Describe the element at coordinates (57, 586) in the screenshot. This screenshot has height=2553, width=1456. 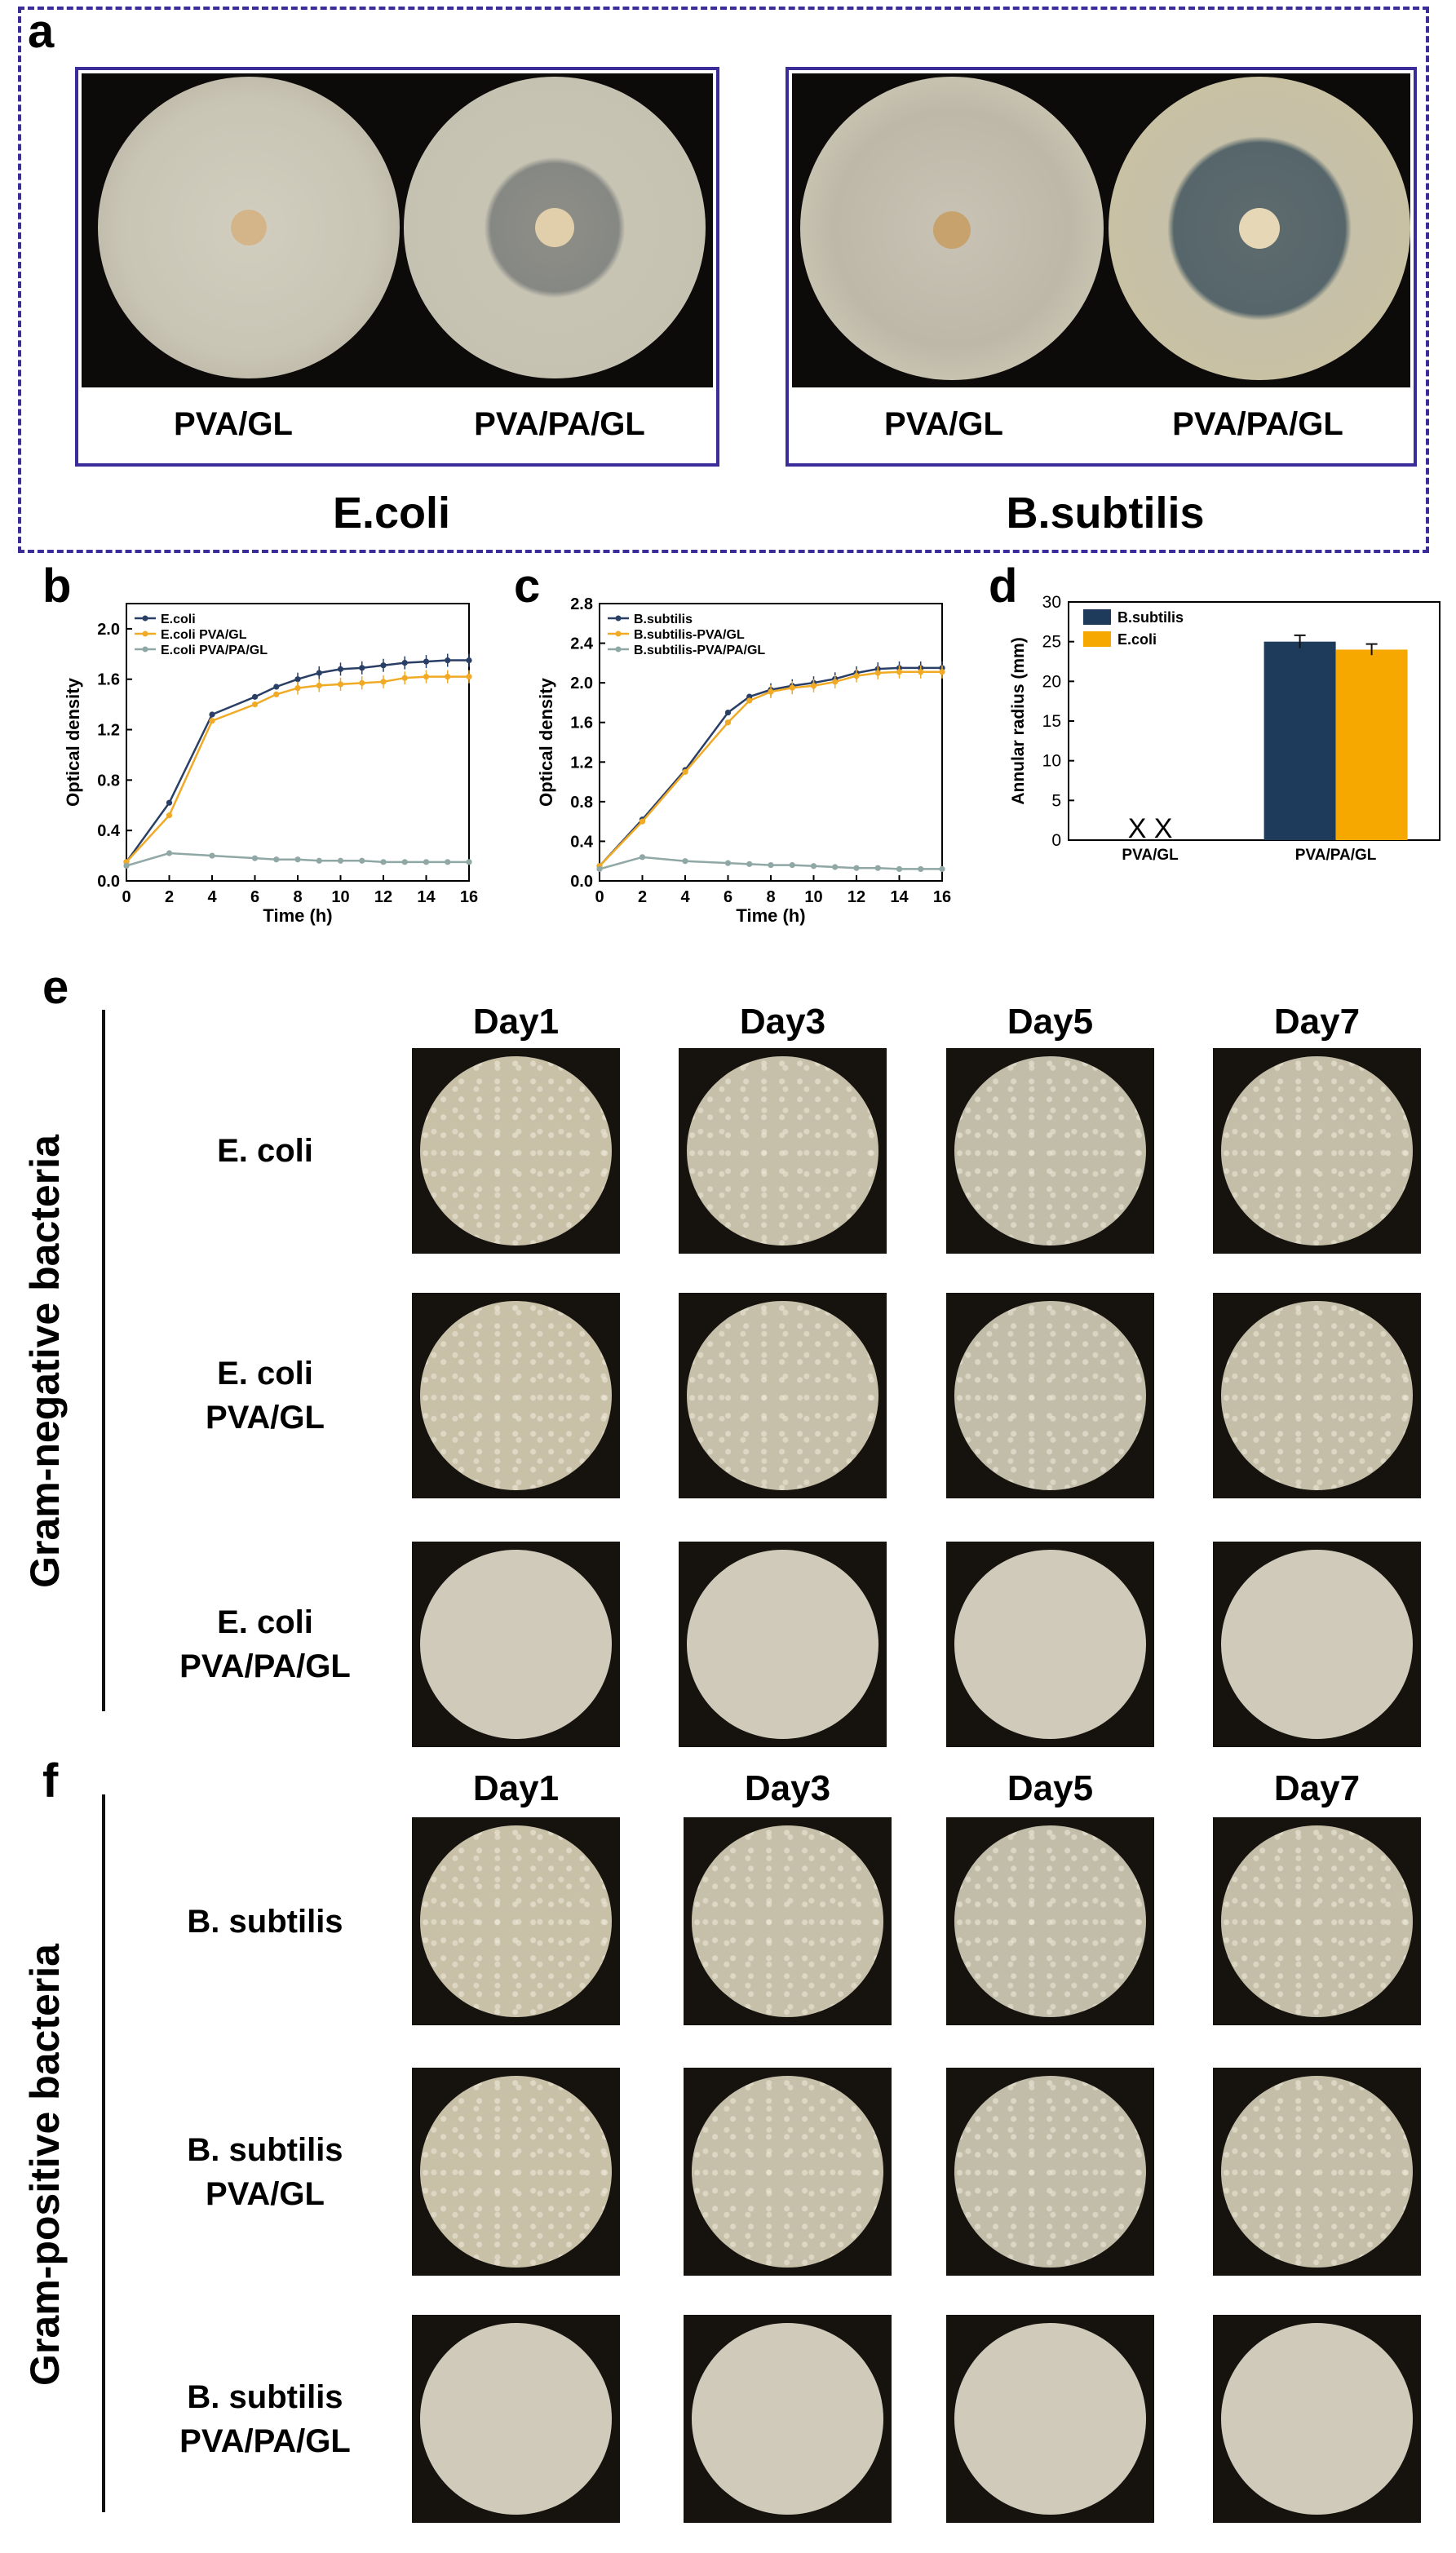
I see `panel-label-b: b` at that location.